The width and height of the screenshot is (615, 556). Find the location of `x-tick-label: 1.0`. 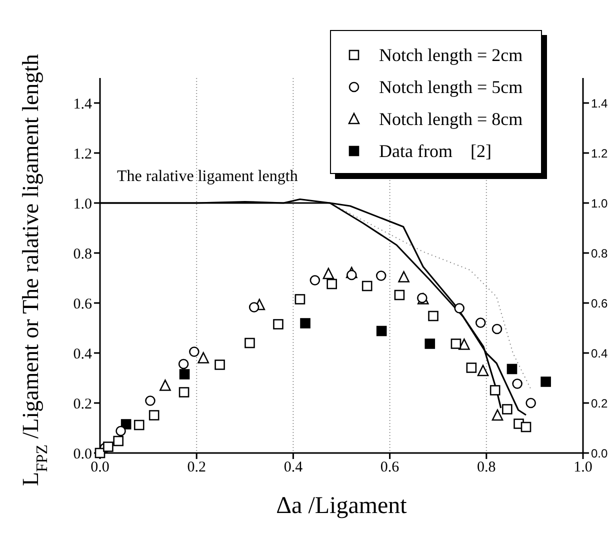

x-tick-label: 1.0 is located at coordinates (583, 468).